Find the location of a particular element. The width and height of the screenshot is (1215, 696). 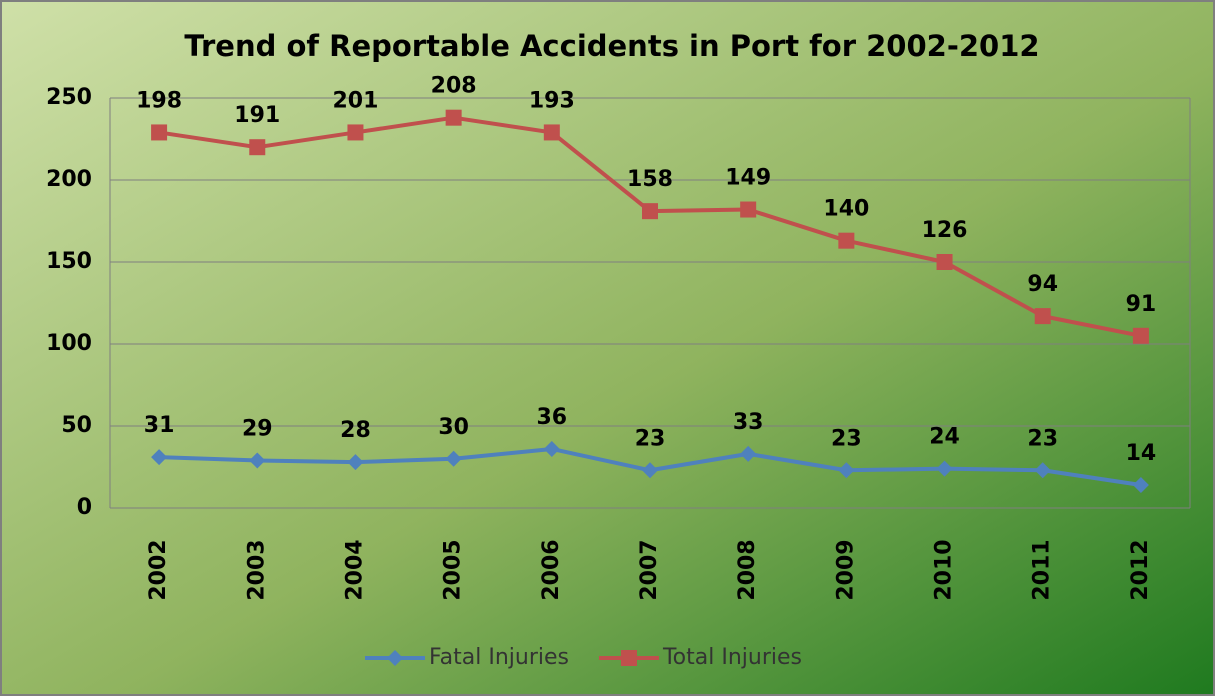

legend-label: Total Injuries is located at coordinates (732, 657).